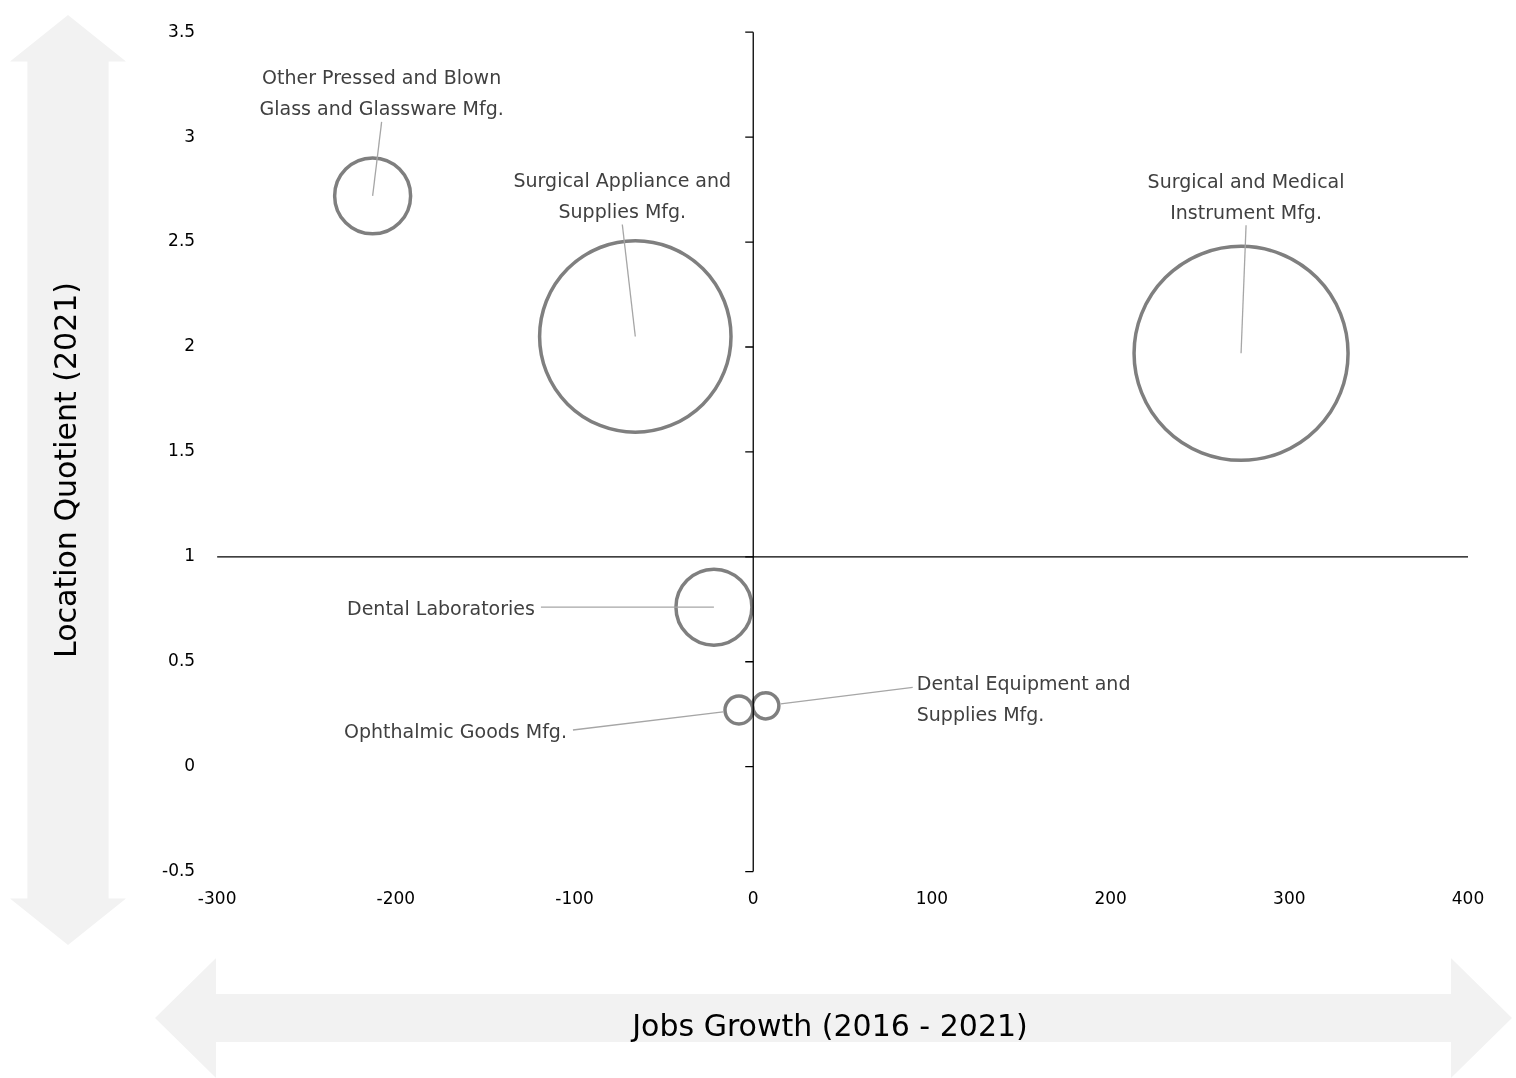  Describe the element at coordinates (190, 135) in the screenshot. I see `y-tick-label: 3` at that location.